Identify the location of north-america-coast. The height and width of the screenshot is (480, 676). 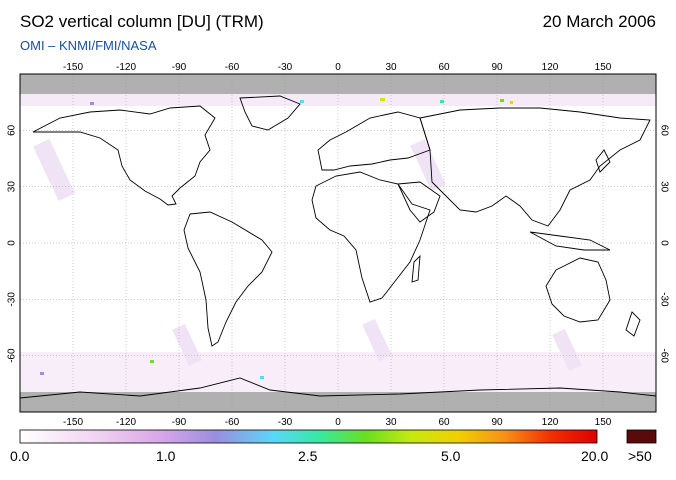
(124, 155).